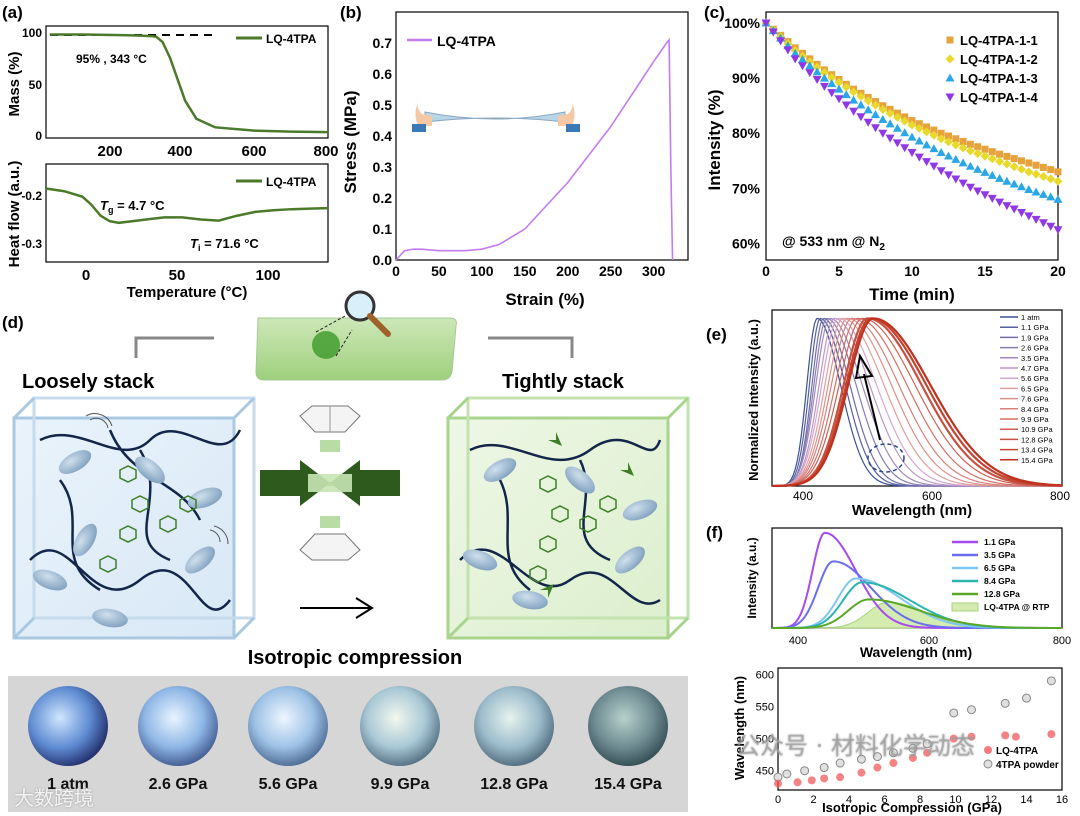  What do you see at coordinates (267, 275) in the screenshot?
I see `dsc-xtick: 100` at bounding box center [267, 275].